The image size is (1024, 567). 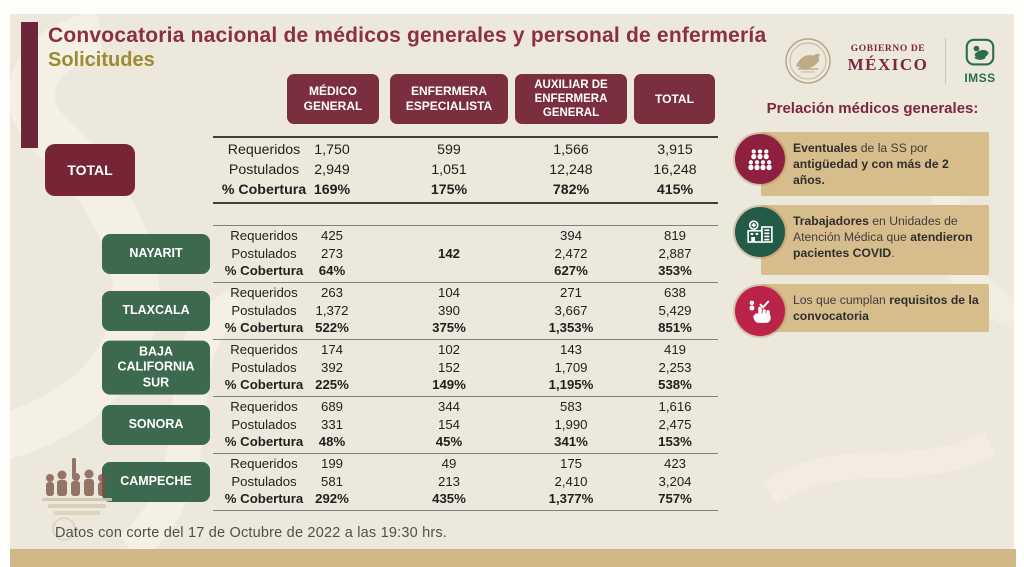 What do you see at coordinates (571, 253) in the screenshot?
I see `table-cell: 2,472` at bounding box center [571, 253].